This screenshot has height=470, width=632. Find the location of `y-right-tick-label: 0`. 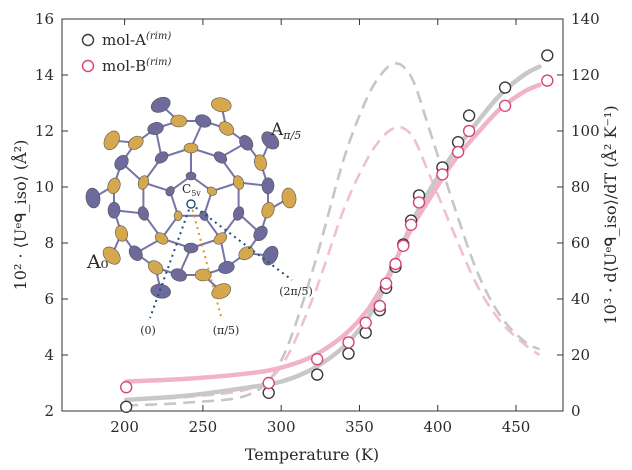

y-right-tick-label: 0 is located at coordinates (576, 411).